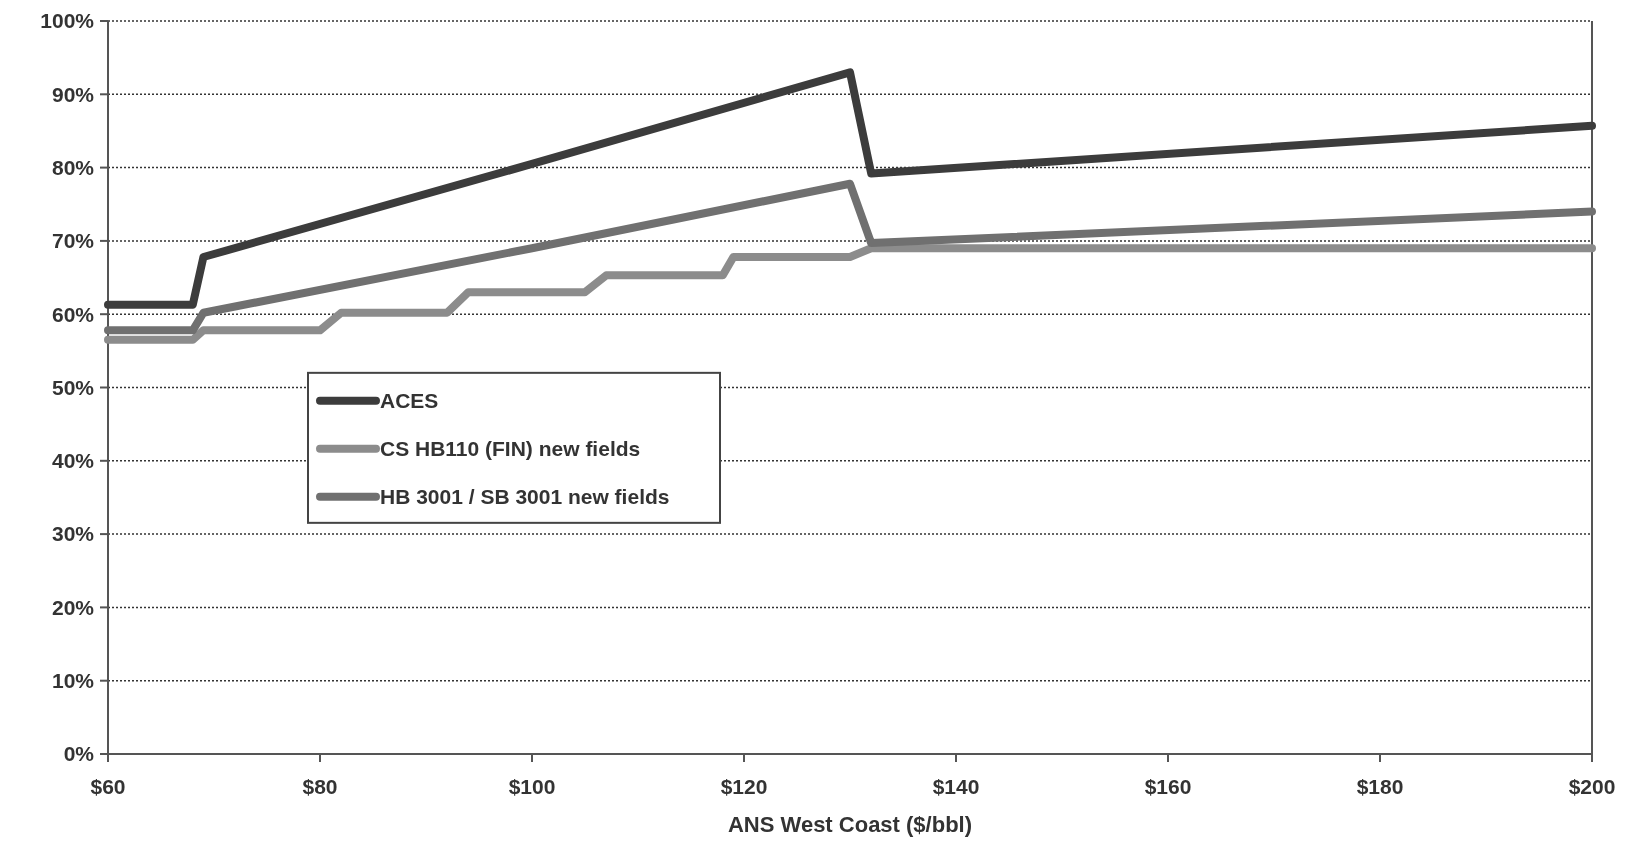 This screenshot has width=1626, height=854. I want to click on x-tick-label: $160, so click(1168, 786).